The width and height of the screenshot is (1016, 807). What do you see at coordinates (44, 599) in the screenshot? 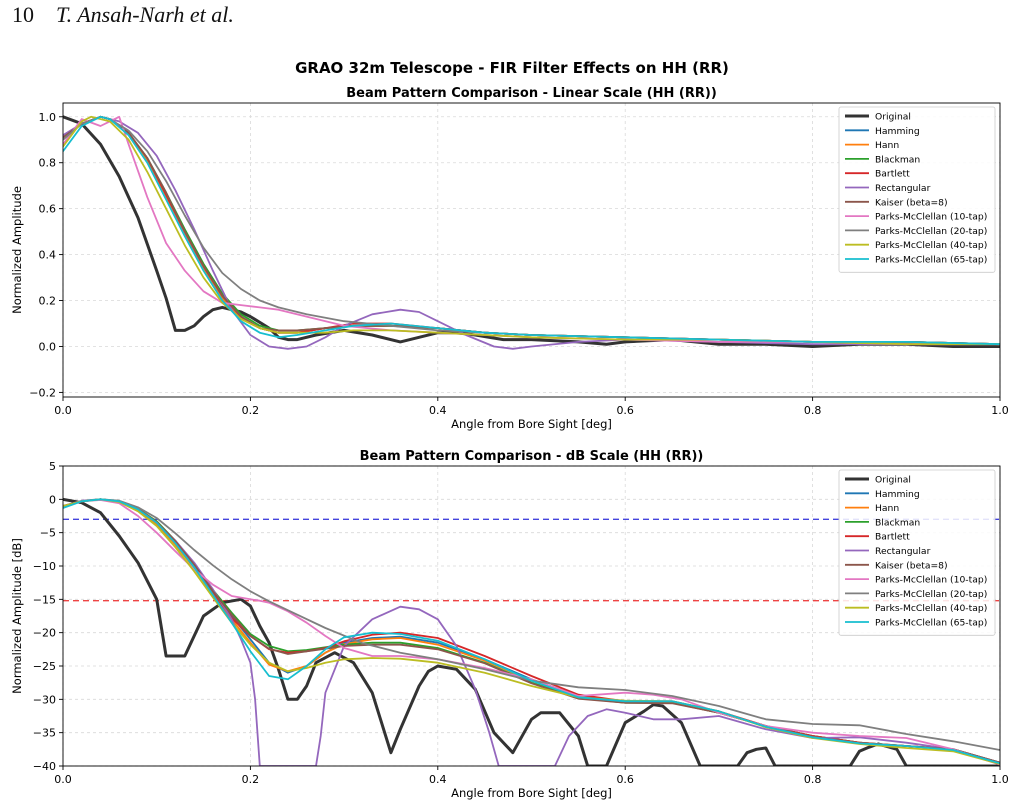
I see `y-tick-label: −15` at bounding box center [44, 599].